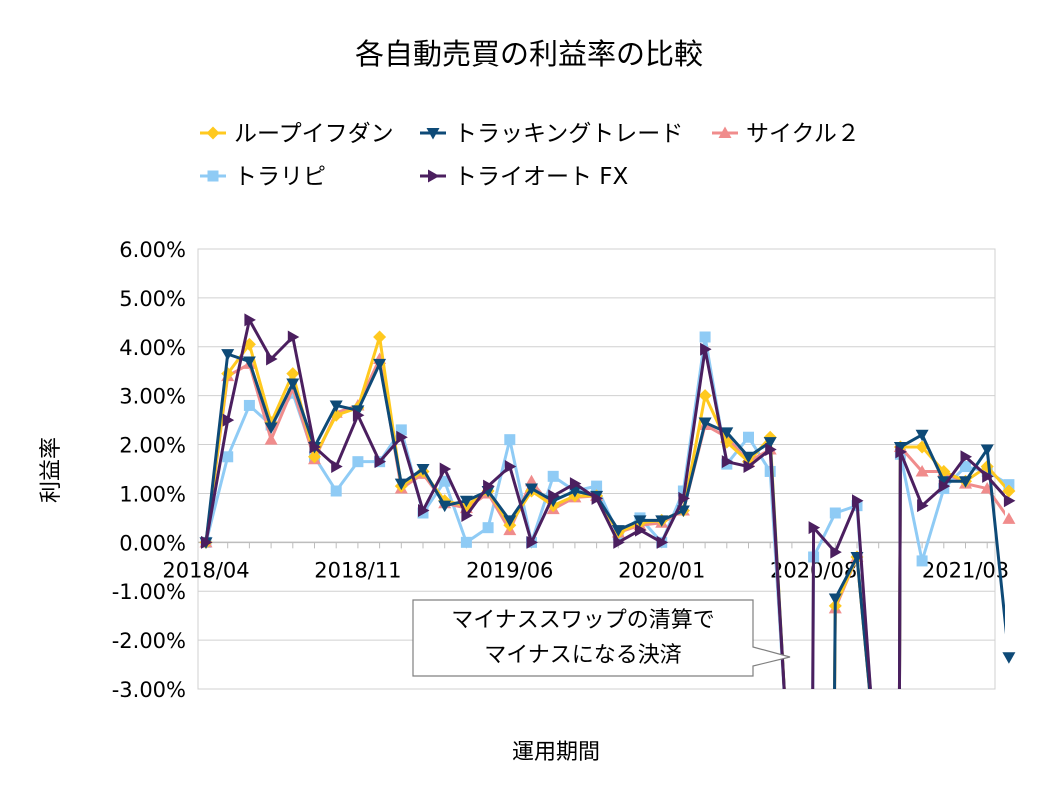  Describe the element at coordinates (965, 570) in the screenshot. I see `x-tick-label: 2021/03` at that location.